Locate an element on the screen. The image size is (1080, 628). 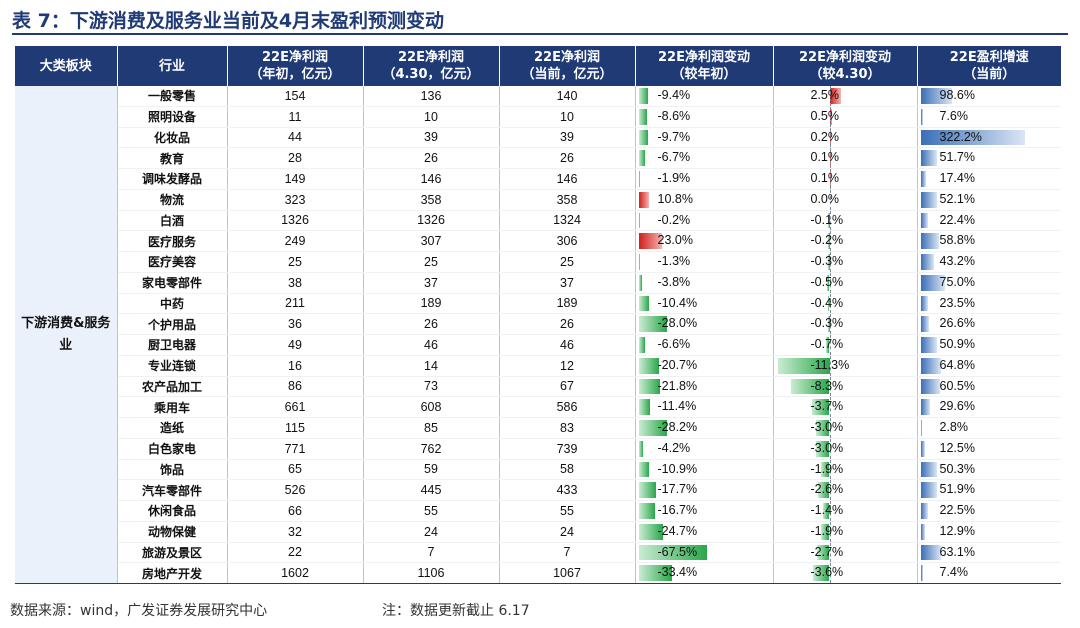
np-begin-cell: 11 is located at coordinates (295, 117).